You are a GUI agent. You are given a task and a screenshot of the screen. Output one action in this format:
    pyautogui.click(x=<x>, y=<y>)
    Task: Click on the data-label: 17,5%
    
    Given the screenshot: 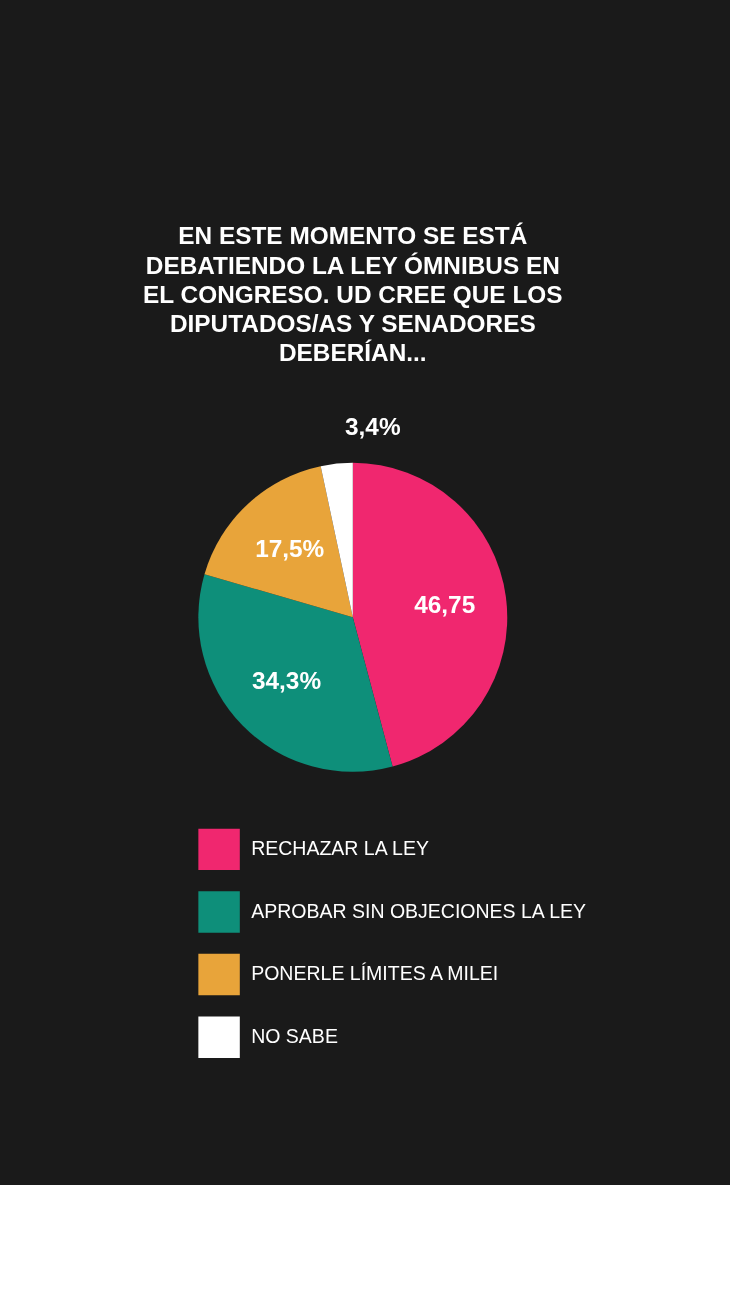 What is the action you would take?
    pyautogui.click(x=290, y=548)
    